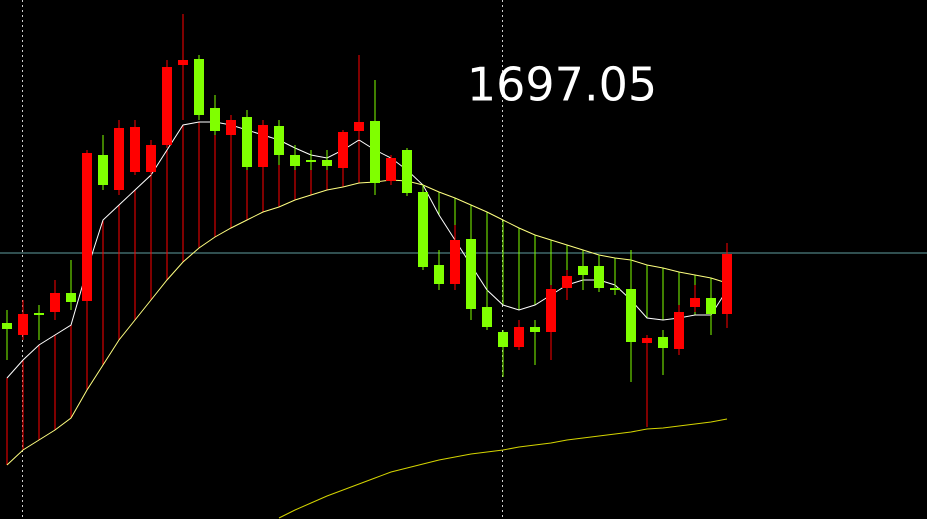  What do you see at coordinates (562, 85) in the screenshot?
I see `price-annotation: 1697.05` at bounding box center [562, 85].